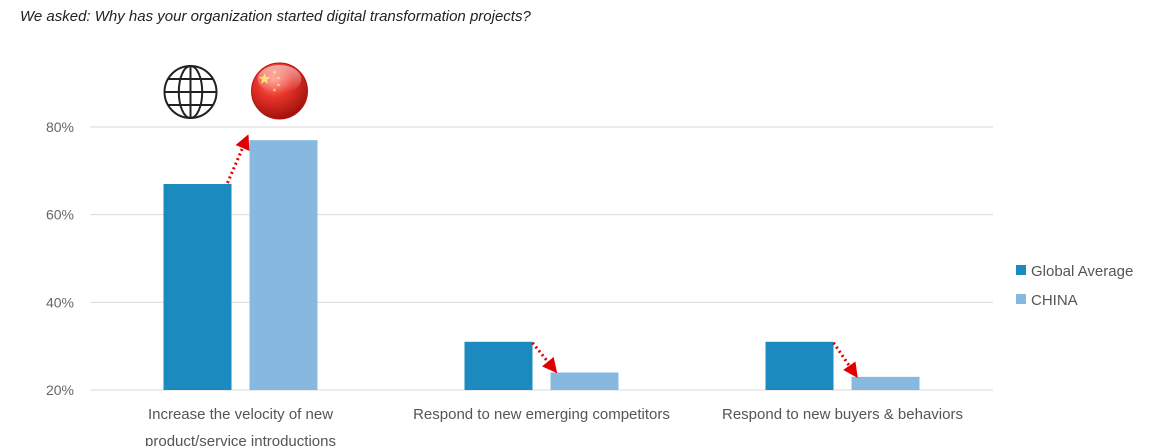 The image size is (1154, 446). Describe the element at coordinates (1082, 271) in the screenshot. I see `legend-label: Global Average` at that location.